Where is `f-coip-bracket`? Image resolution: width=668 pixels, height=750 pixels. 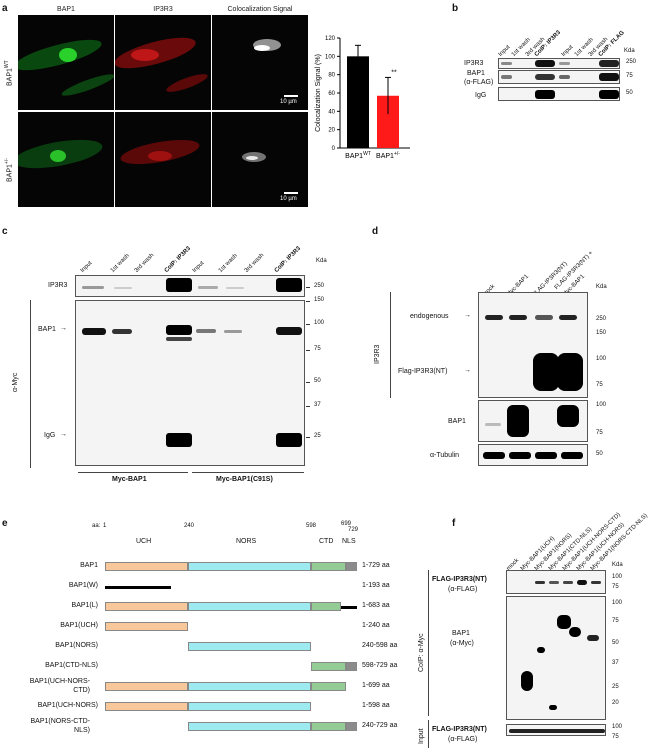 f-coip-bracket is located at coordinates (428, 643).